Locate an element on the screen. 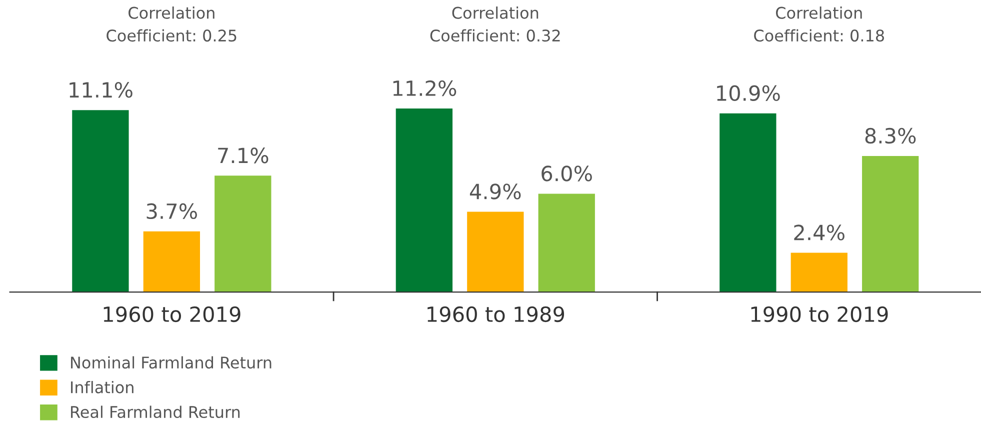 This screenshot has width=981, height=434. legend-label: Real Farmland Return is located at coordinates (155, 412).